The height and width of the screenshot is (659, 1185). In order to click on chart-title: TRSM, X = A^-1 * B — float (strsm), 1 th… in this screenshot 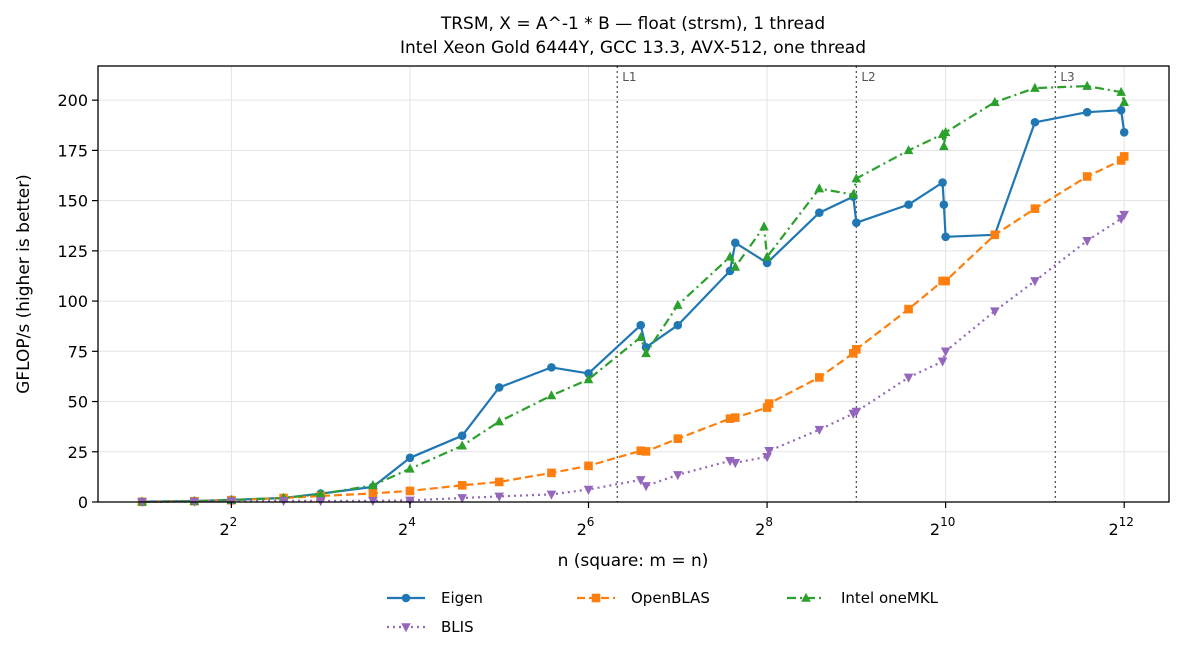, I will do `click(632, 24)`.